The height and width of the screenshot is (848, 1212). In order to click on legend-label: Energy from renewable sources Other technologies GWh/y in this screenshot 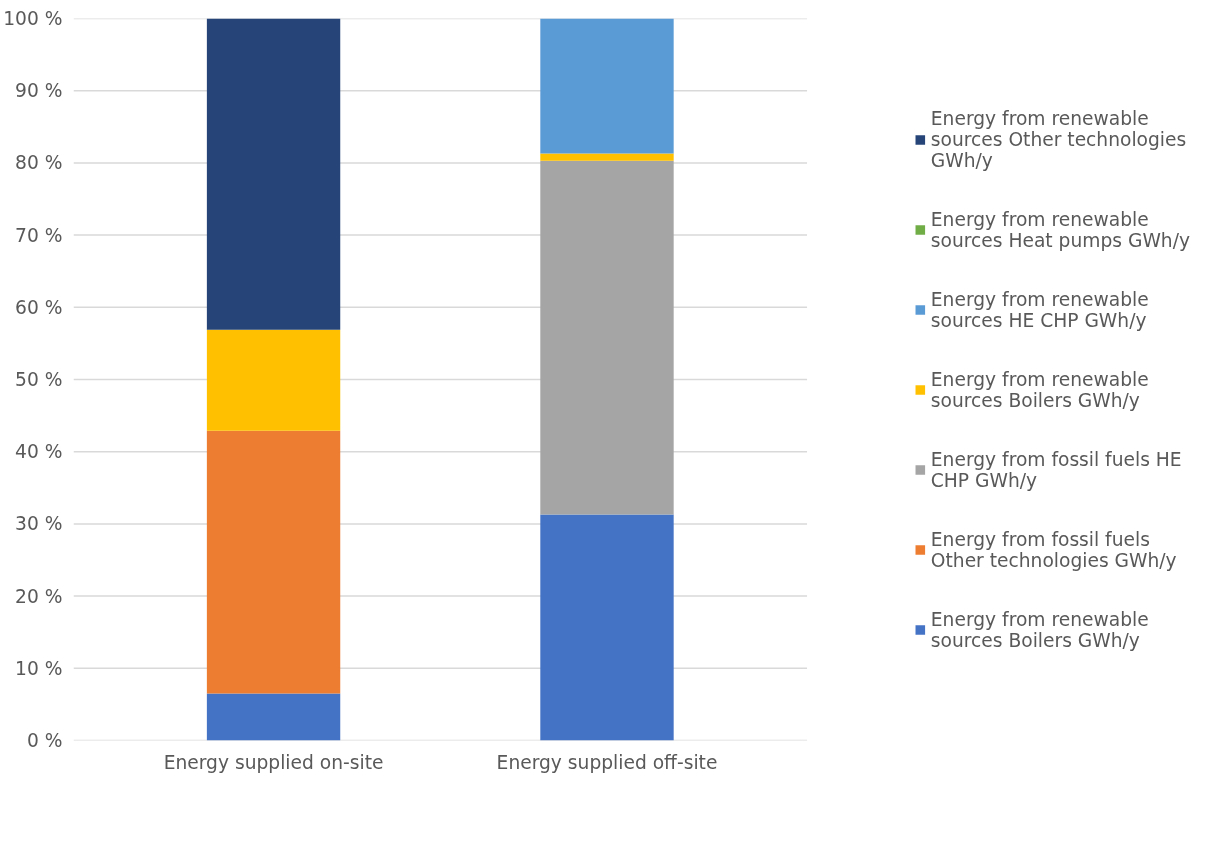, I will do `click(1058, 139)`.